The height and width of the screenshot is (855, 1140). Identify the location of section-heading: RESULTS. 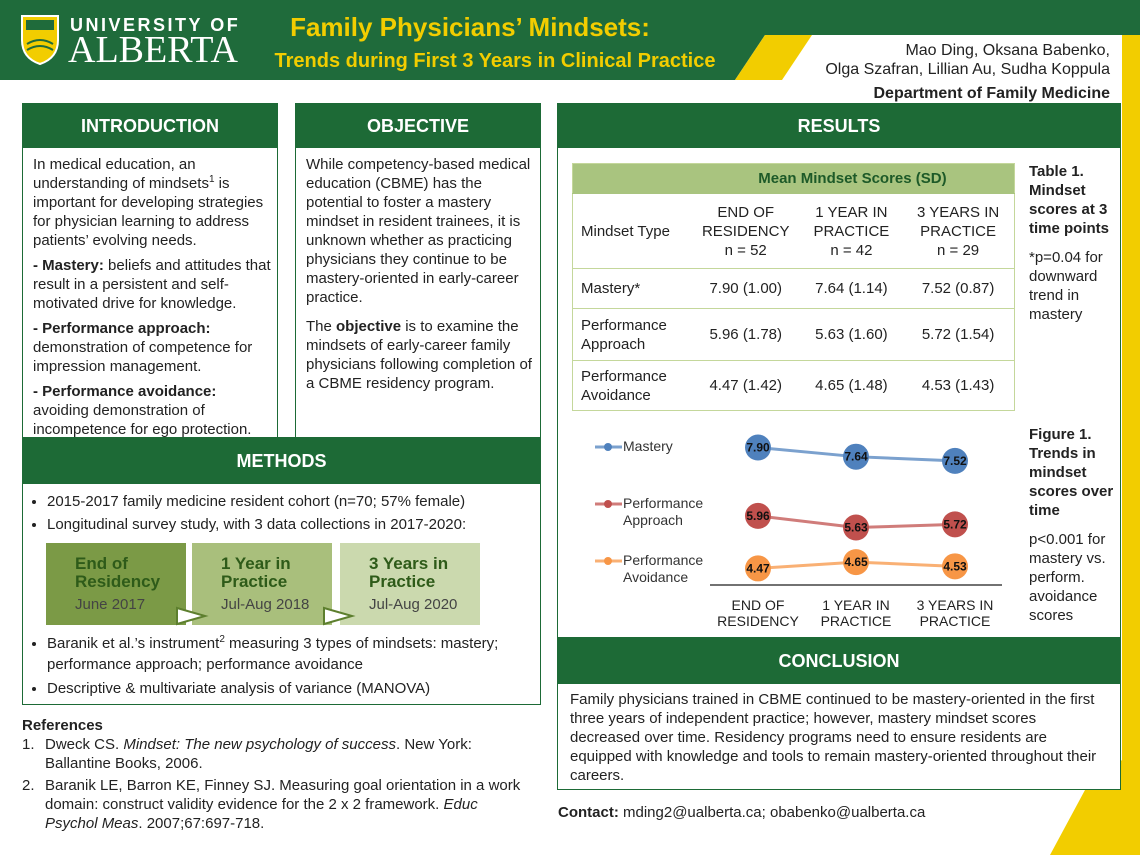
(839, 126).